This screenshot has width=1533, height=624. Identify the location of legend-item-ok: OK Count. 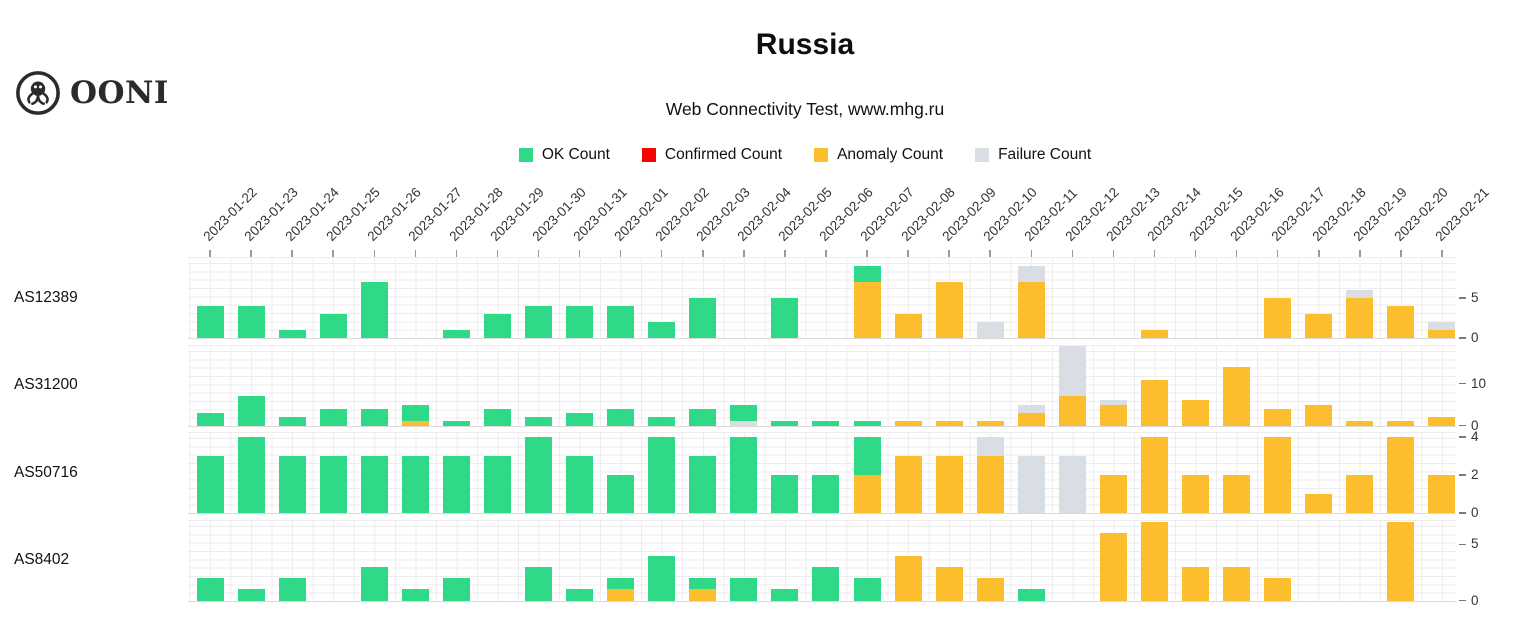
(564, 155).